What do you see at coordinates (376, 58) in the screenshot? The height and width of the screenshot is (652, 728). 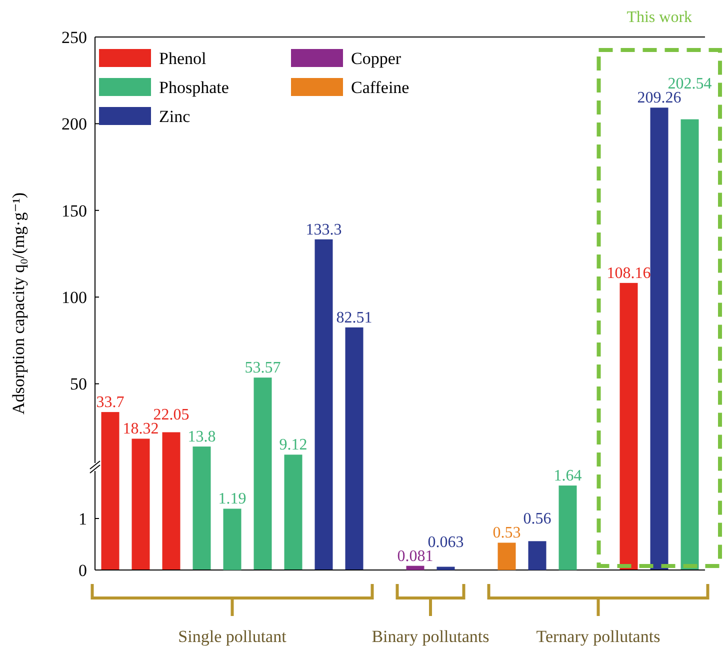 I see `legend-label: Copper` at bounding box center [376, 58].